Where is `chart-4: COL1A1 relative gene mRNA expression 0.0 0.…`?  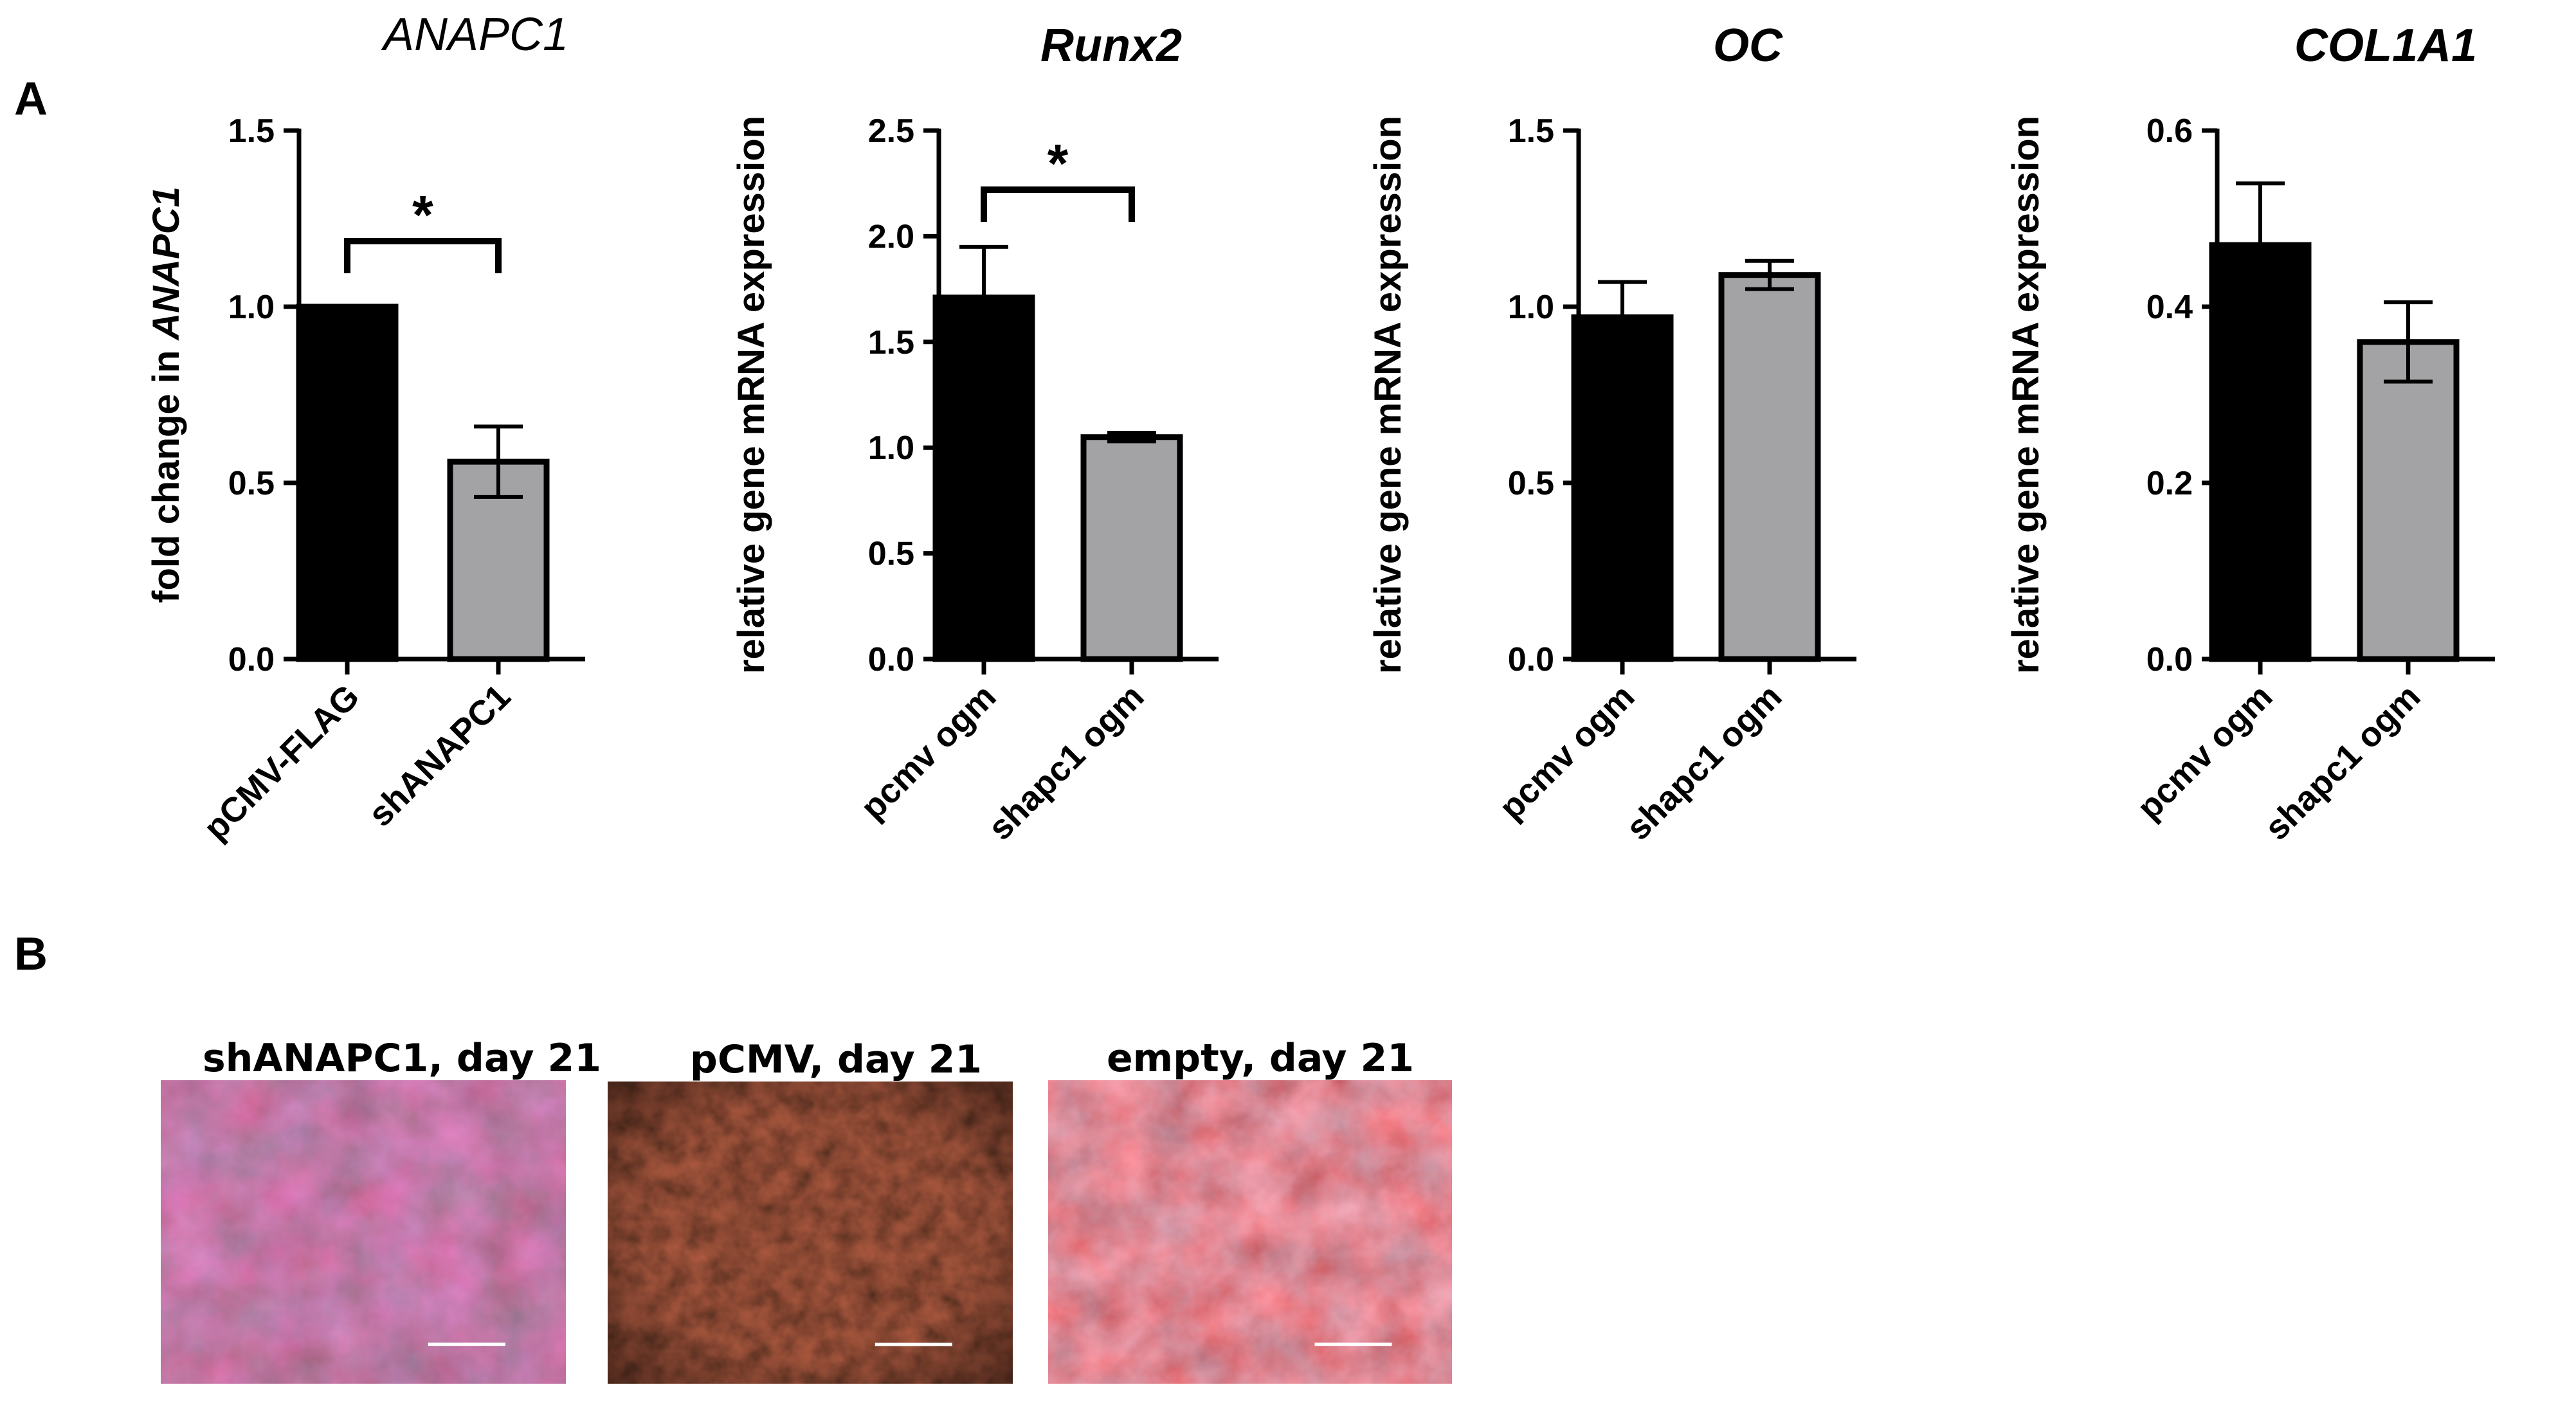 chart-4: COL1A1 relative gene mRNA expression 0.0 0.… is located at coordinates (2250, 433).